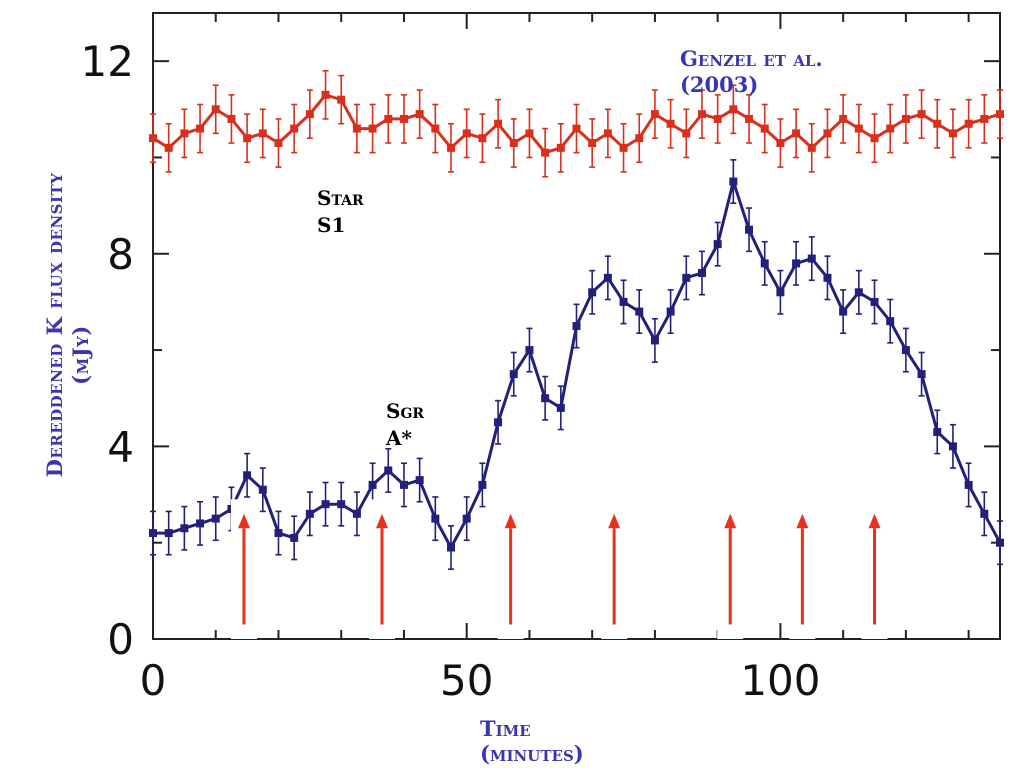 The image size is (1024, 768). Describe the element at coordinates (532, 753) in the screenshot. I see `x-axis-title-line2: (minutes)` at that location.